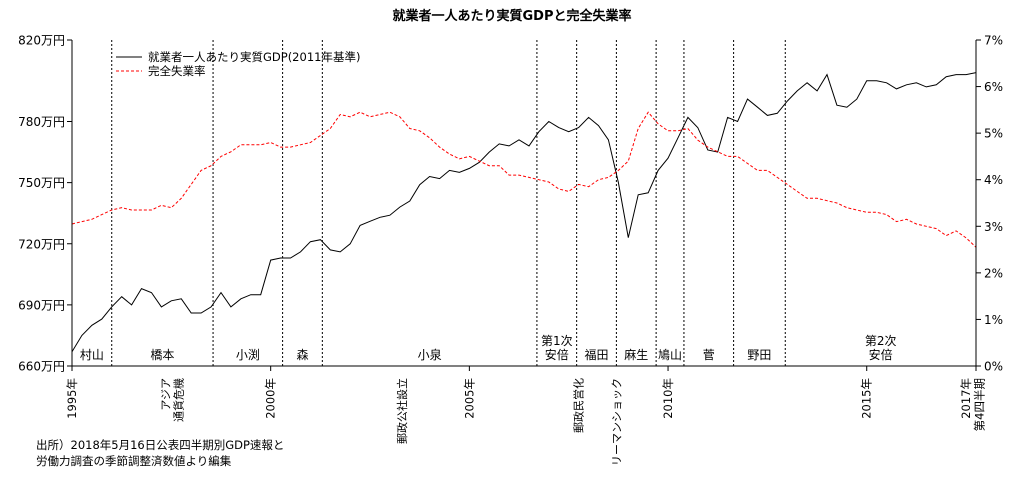 The image size is (1024, 480). Describe the element at coordinates (867, 398) in the screenshot. I see `x-tick-label: 2015年` at that location.